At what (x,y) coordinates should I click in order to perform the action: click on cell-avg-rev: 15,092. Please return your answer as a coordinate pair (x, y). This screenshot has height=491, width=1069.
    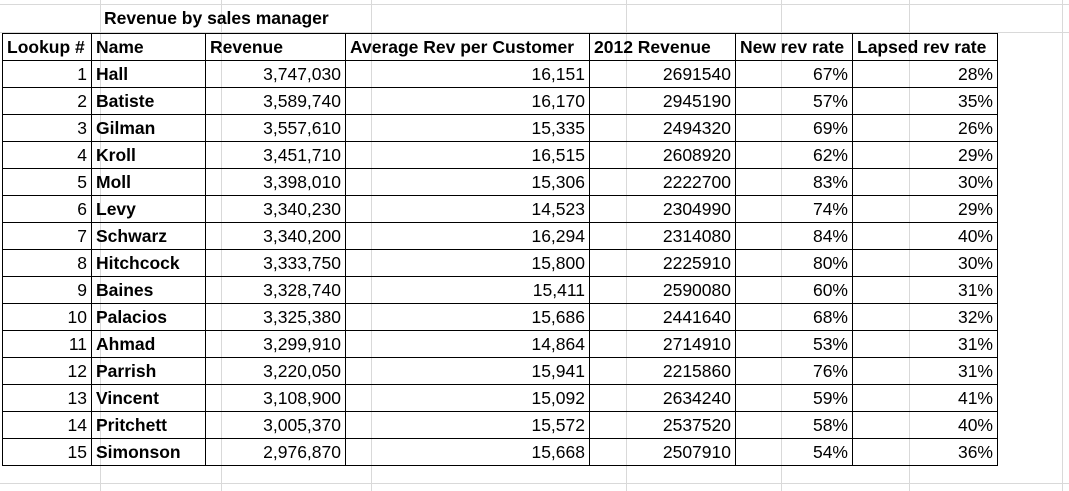
    Looking at the image, I should click on (467, 398).